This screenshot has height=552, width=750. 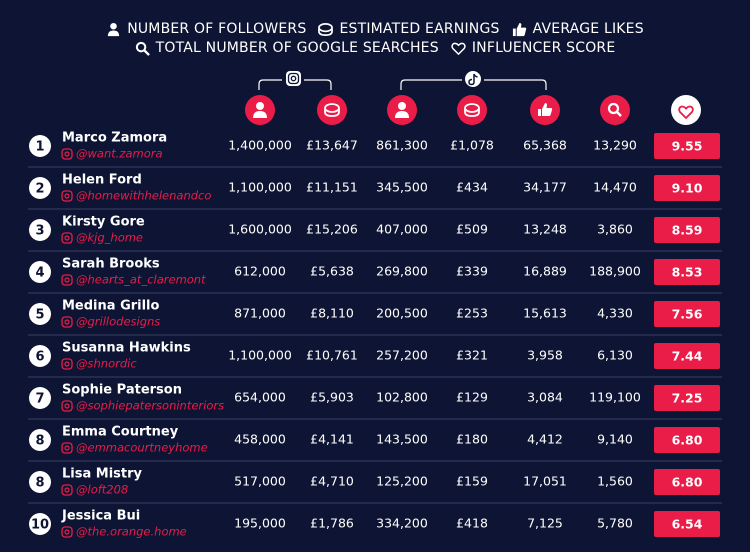 What do you see at coordinates (533, 48) in the screenshot?
I see `legend-item: INFLUENCER SCORE` at bounding box center [533, 48].